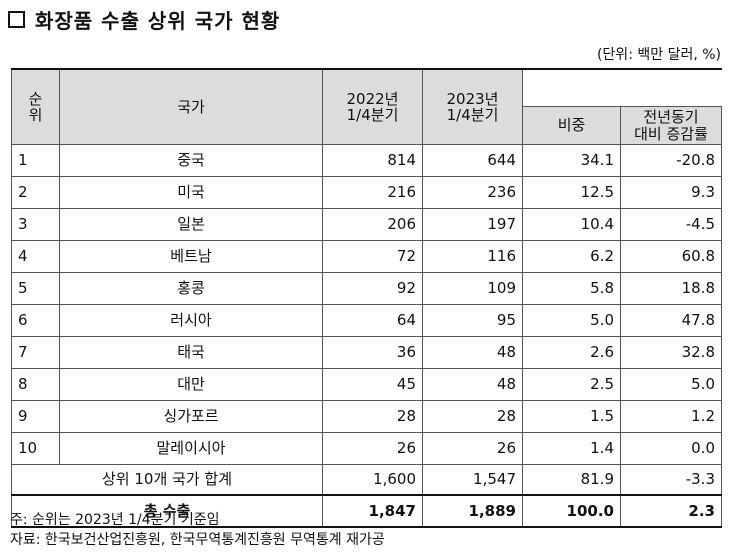 Image resolution: width=733 pixels, height=554 pixels. What do you see at coordinates (472, 480) in the screenshot?
I see `subtotal-q2023: 1,547` at bounding box center [472, 480].